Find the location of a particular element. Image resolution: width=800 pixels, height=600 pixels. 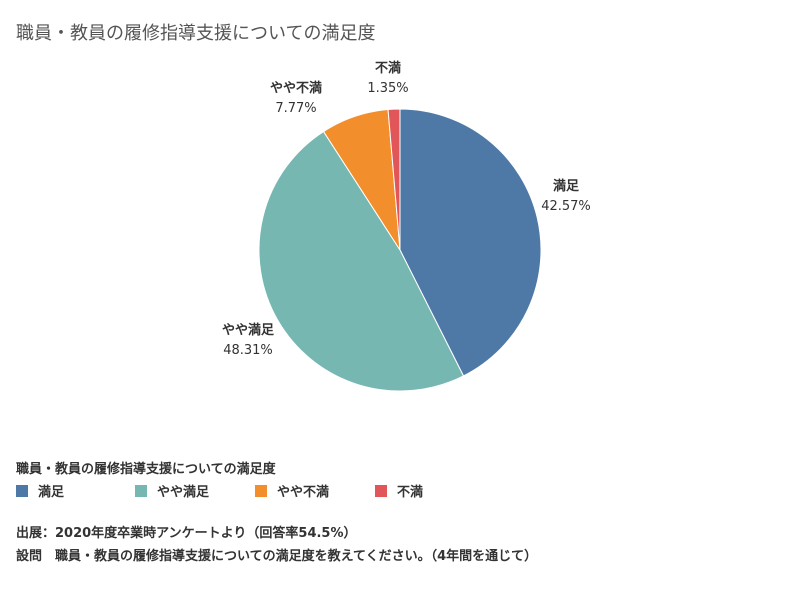

slice-category-label: 満足 is located at coordinates (566, 186).